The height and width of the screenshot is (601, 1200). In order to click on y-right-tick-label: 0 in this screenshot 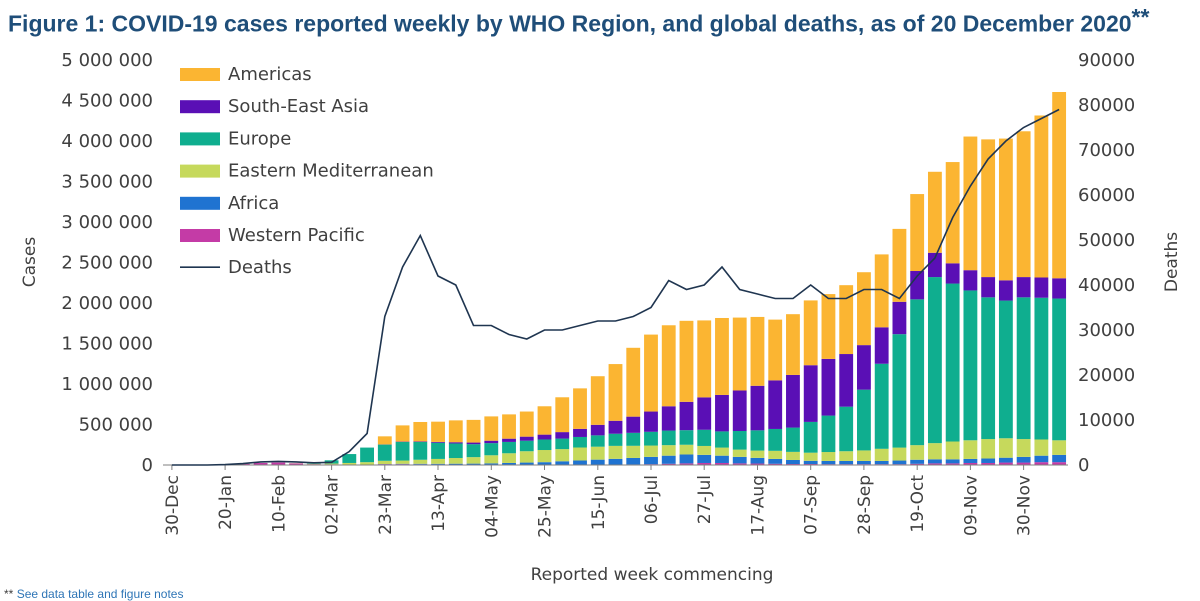, I will do `click(1083, 465)`.